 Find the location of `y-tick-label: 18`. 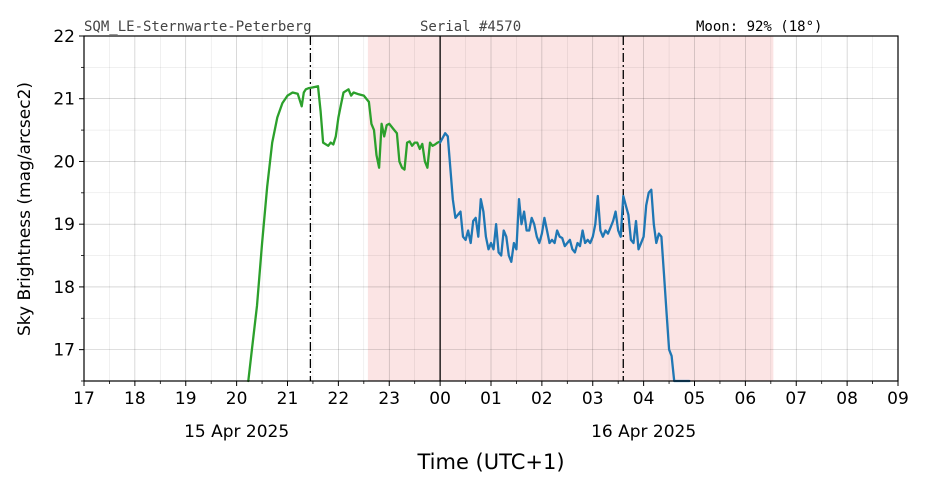

y-tick-label: 18 is located at coordinates (64, 288).